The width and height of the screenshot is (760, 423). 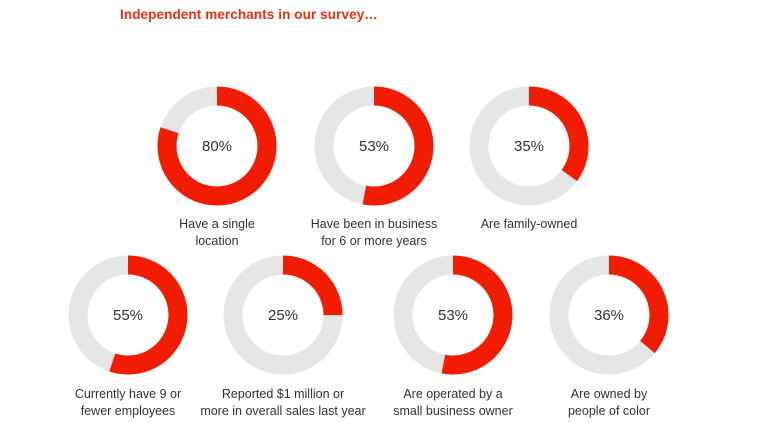 What do you see at coordinates (609, 394) in the screenshot?
I see `caption-line: Are owned by` at bounding box center [609, 394].